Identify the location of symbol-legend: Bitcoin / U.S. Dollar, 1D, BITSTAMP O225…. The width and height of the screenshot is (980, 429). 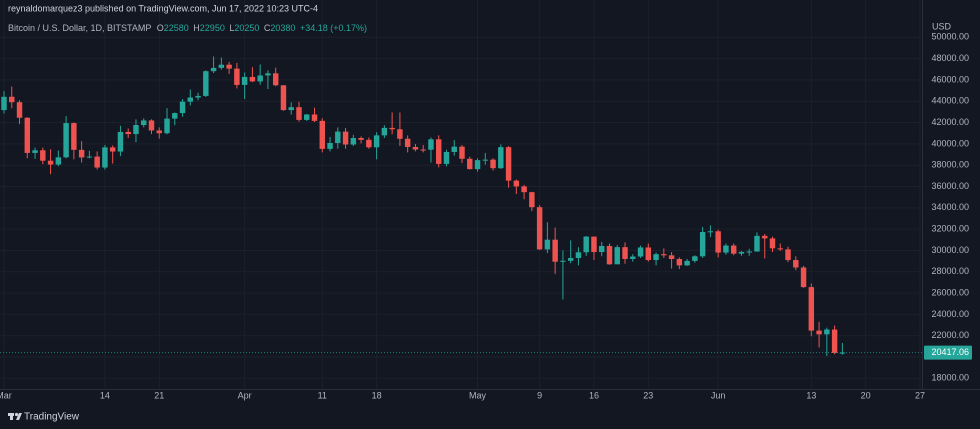
(187, 28).